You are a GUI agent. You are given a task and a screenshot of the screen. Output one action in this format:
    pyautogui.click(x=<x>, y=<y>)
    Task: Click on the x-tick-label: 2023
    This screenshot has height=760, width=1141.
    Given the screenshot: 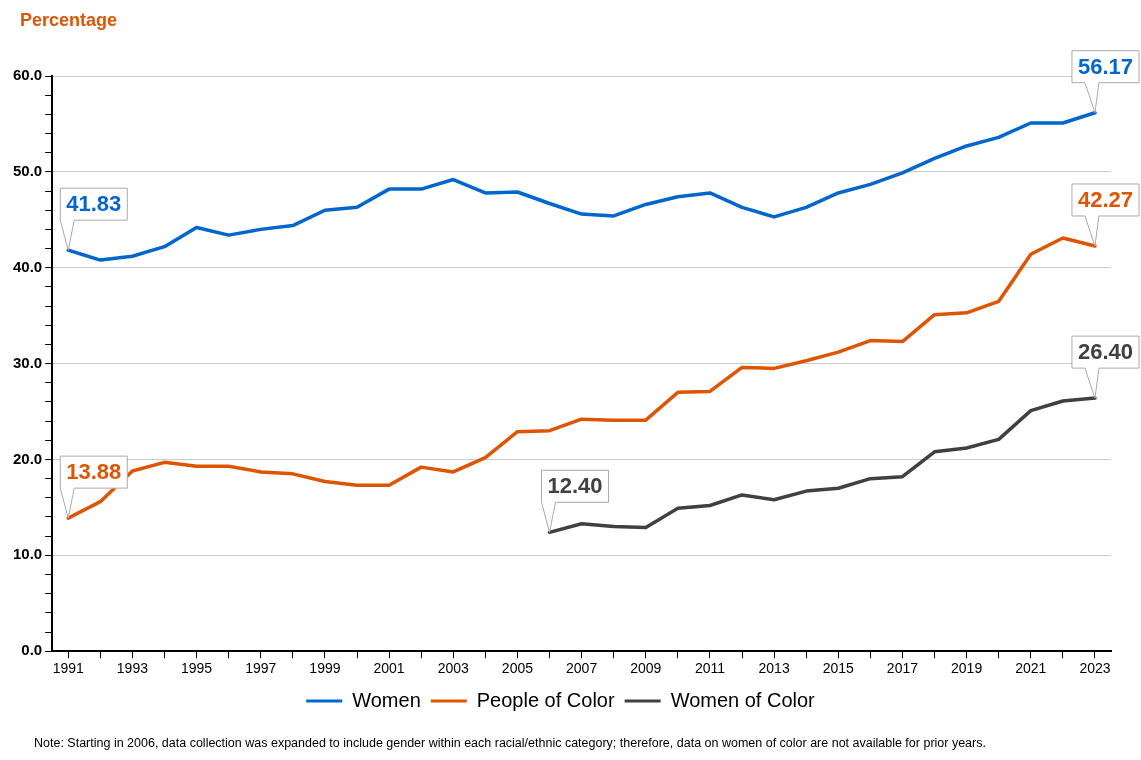 What is the action you would take?
    pyautogui.click(x=1095, y=668)
    